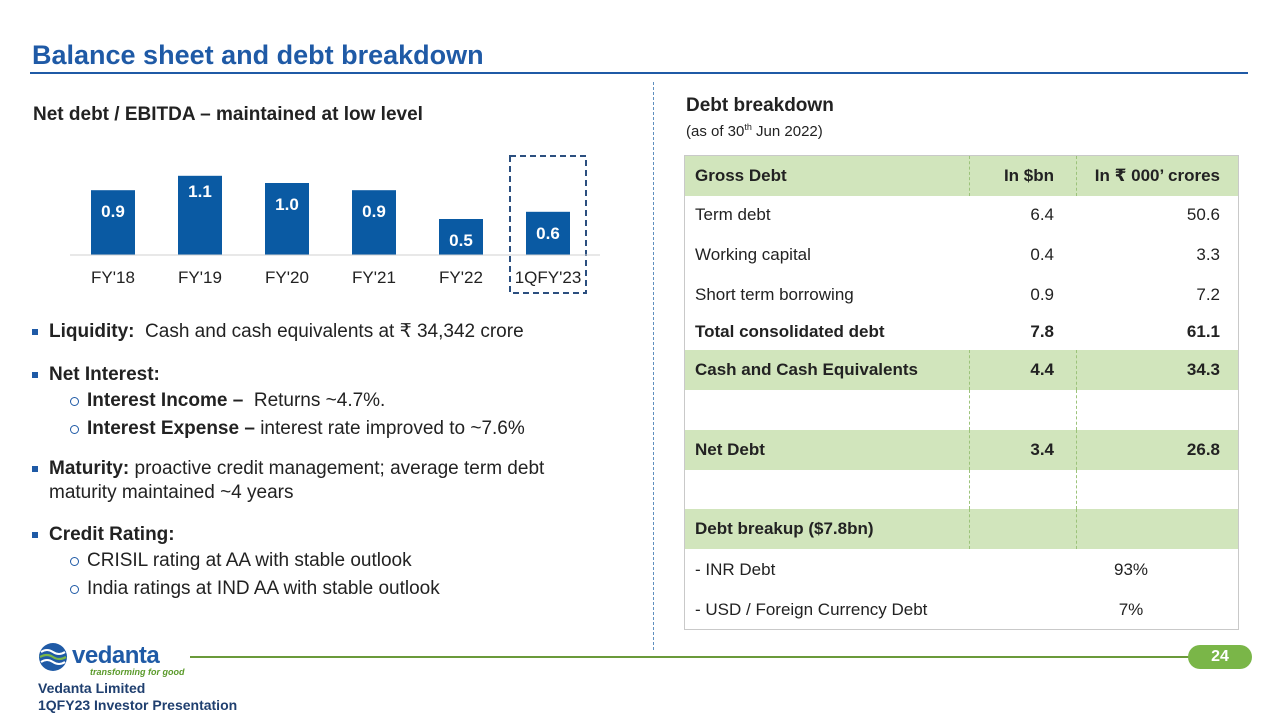  I want to click on bullet-label: Credit Rating:, so click(112, 534).